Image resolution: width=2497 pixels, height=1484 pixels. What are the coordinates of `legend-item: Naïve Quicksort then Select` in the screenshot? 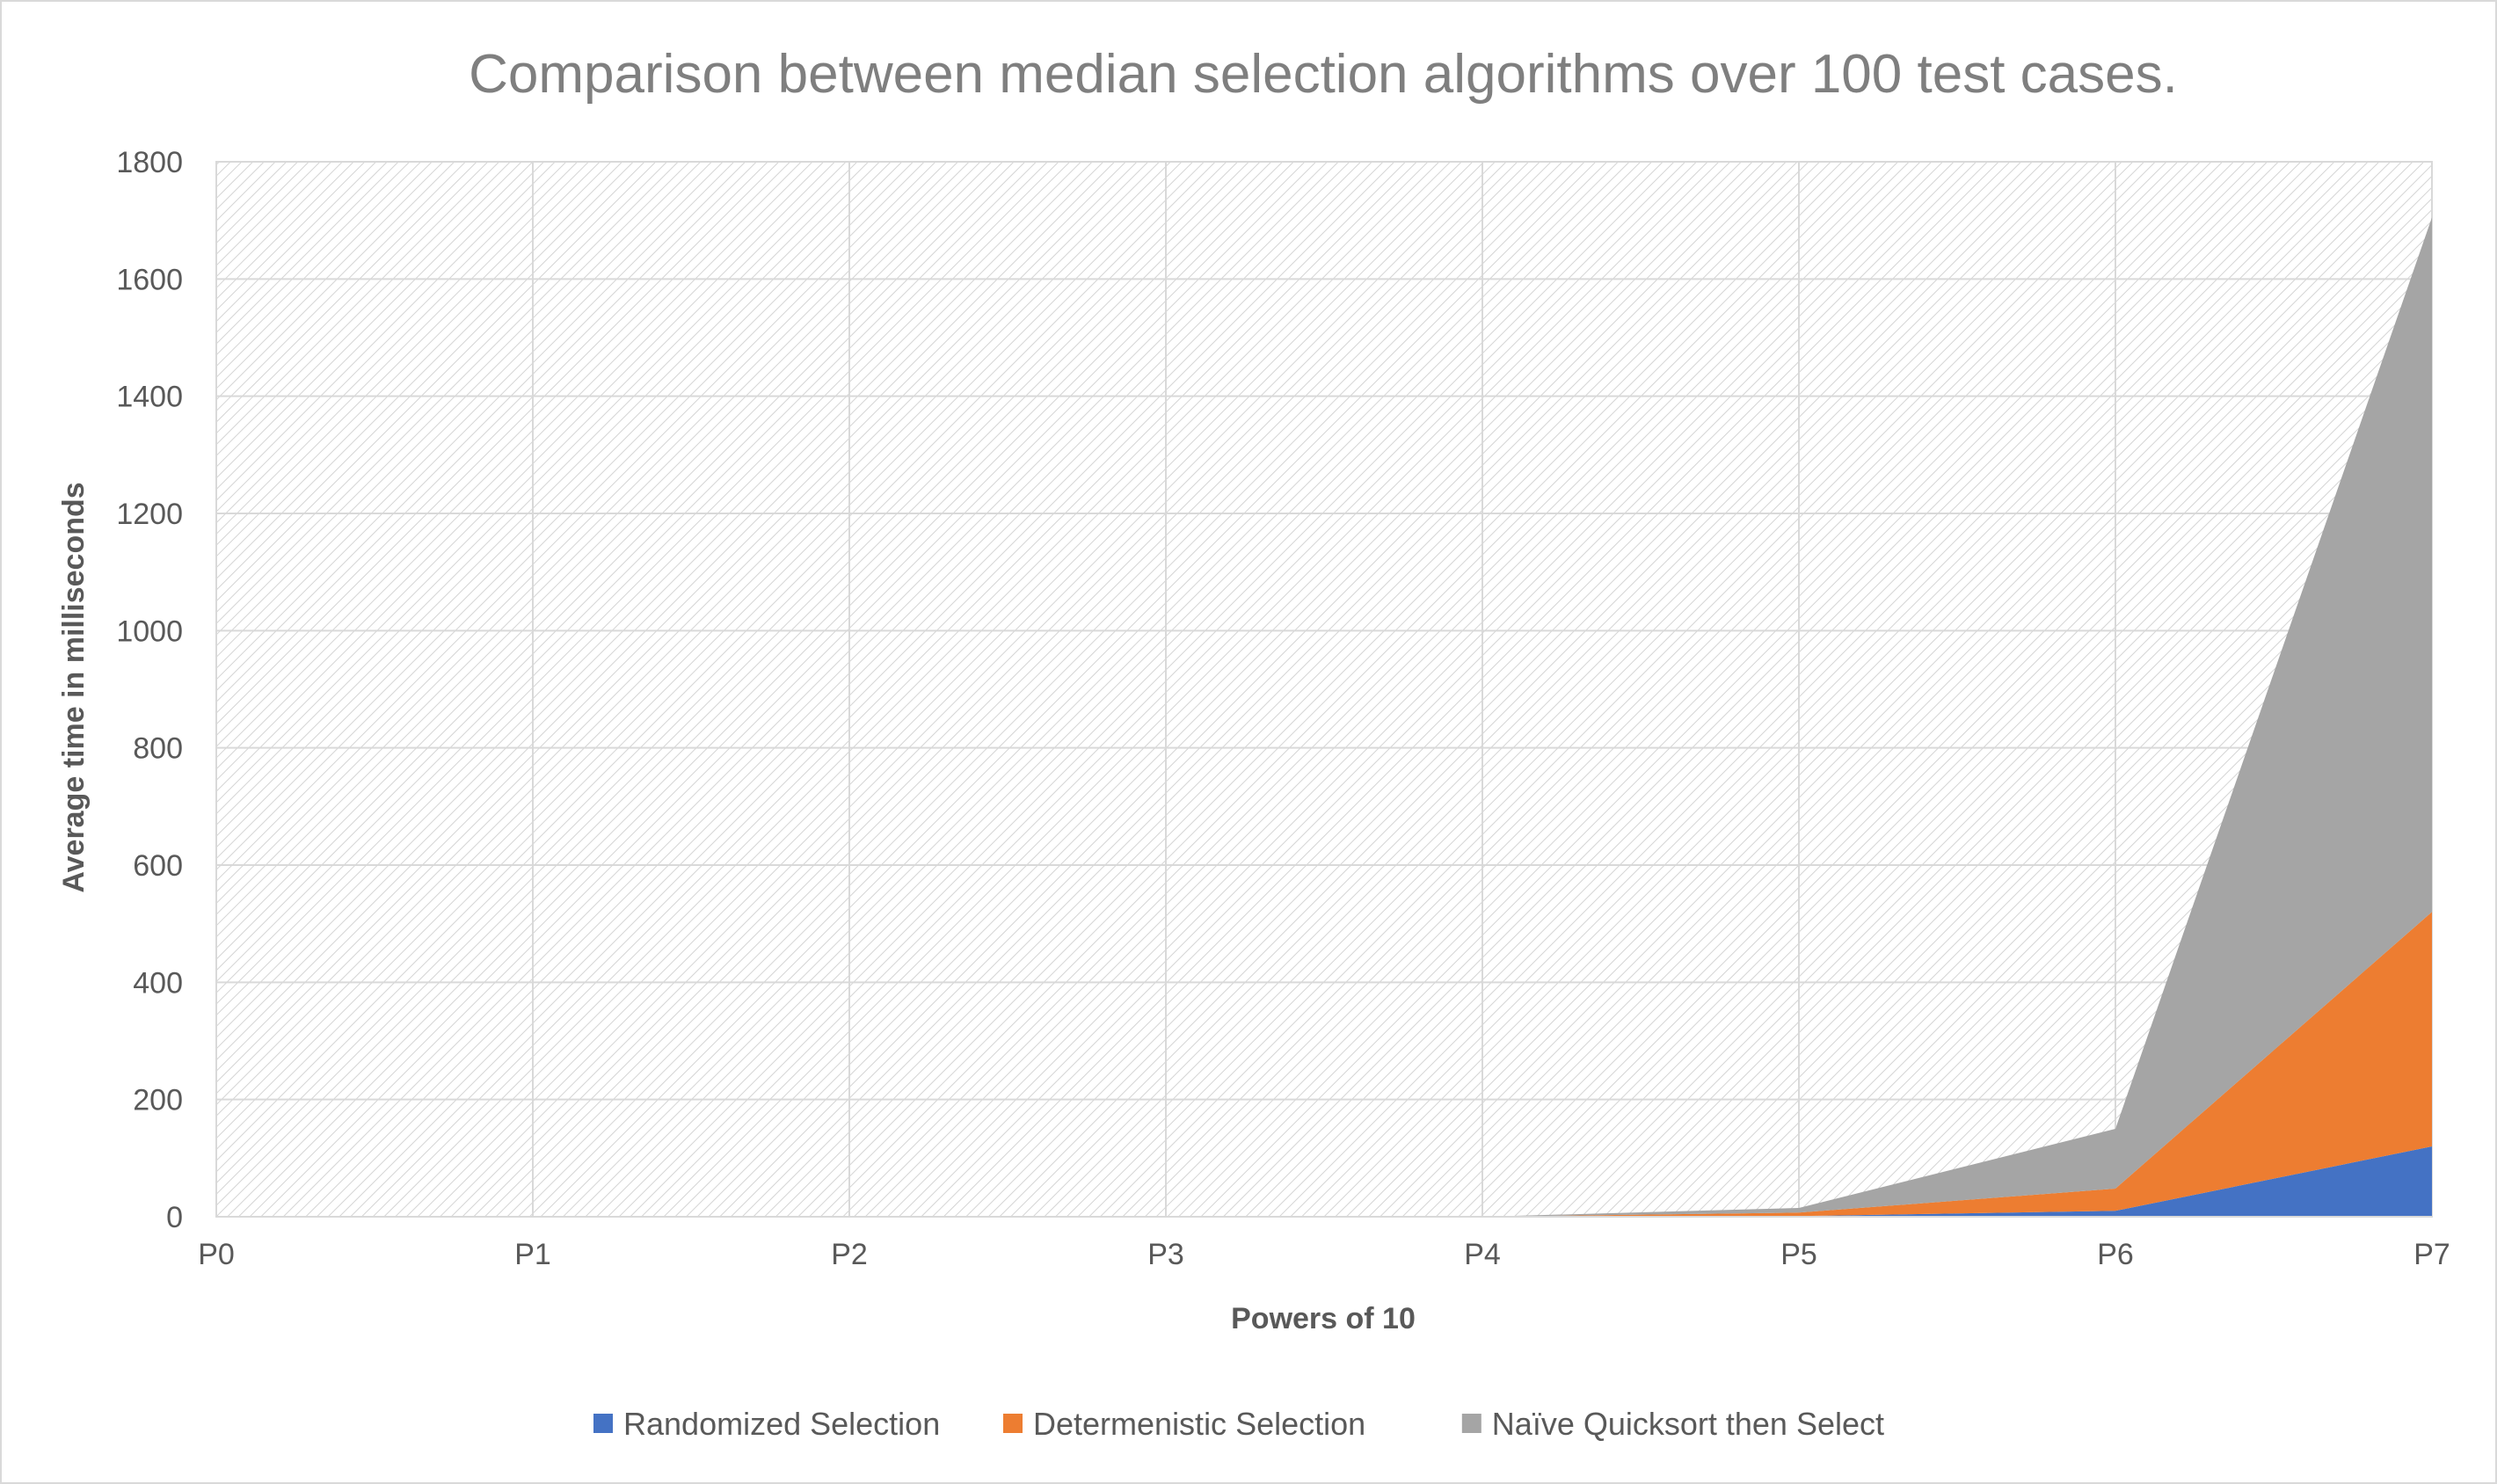 It's located at (1672, 1424).